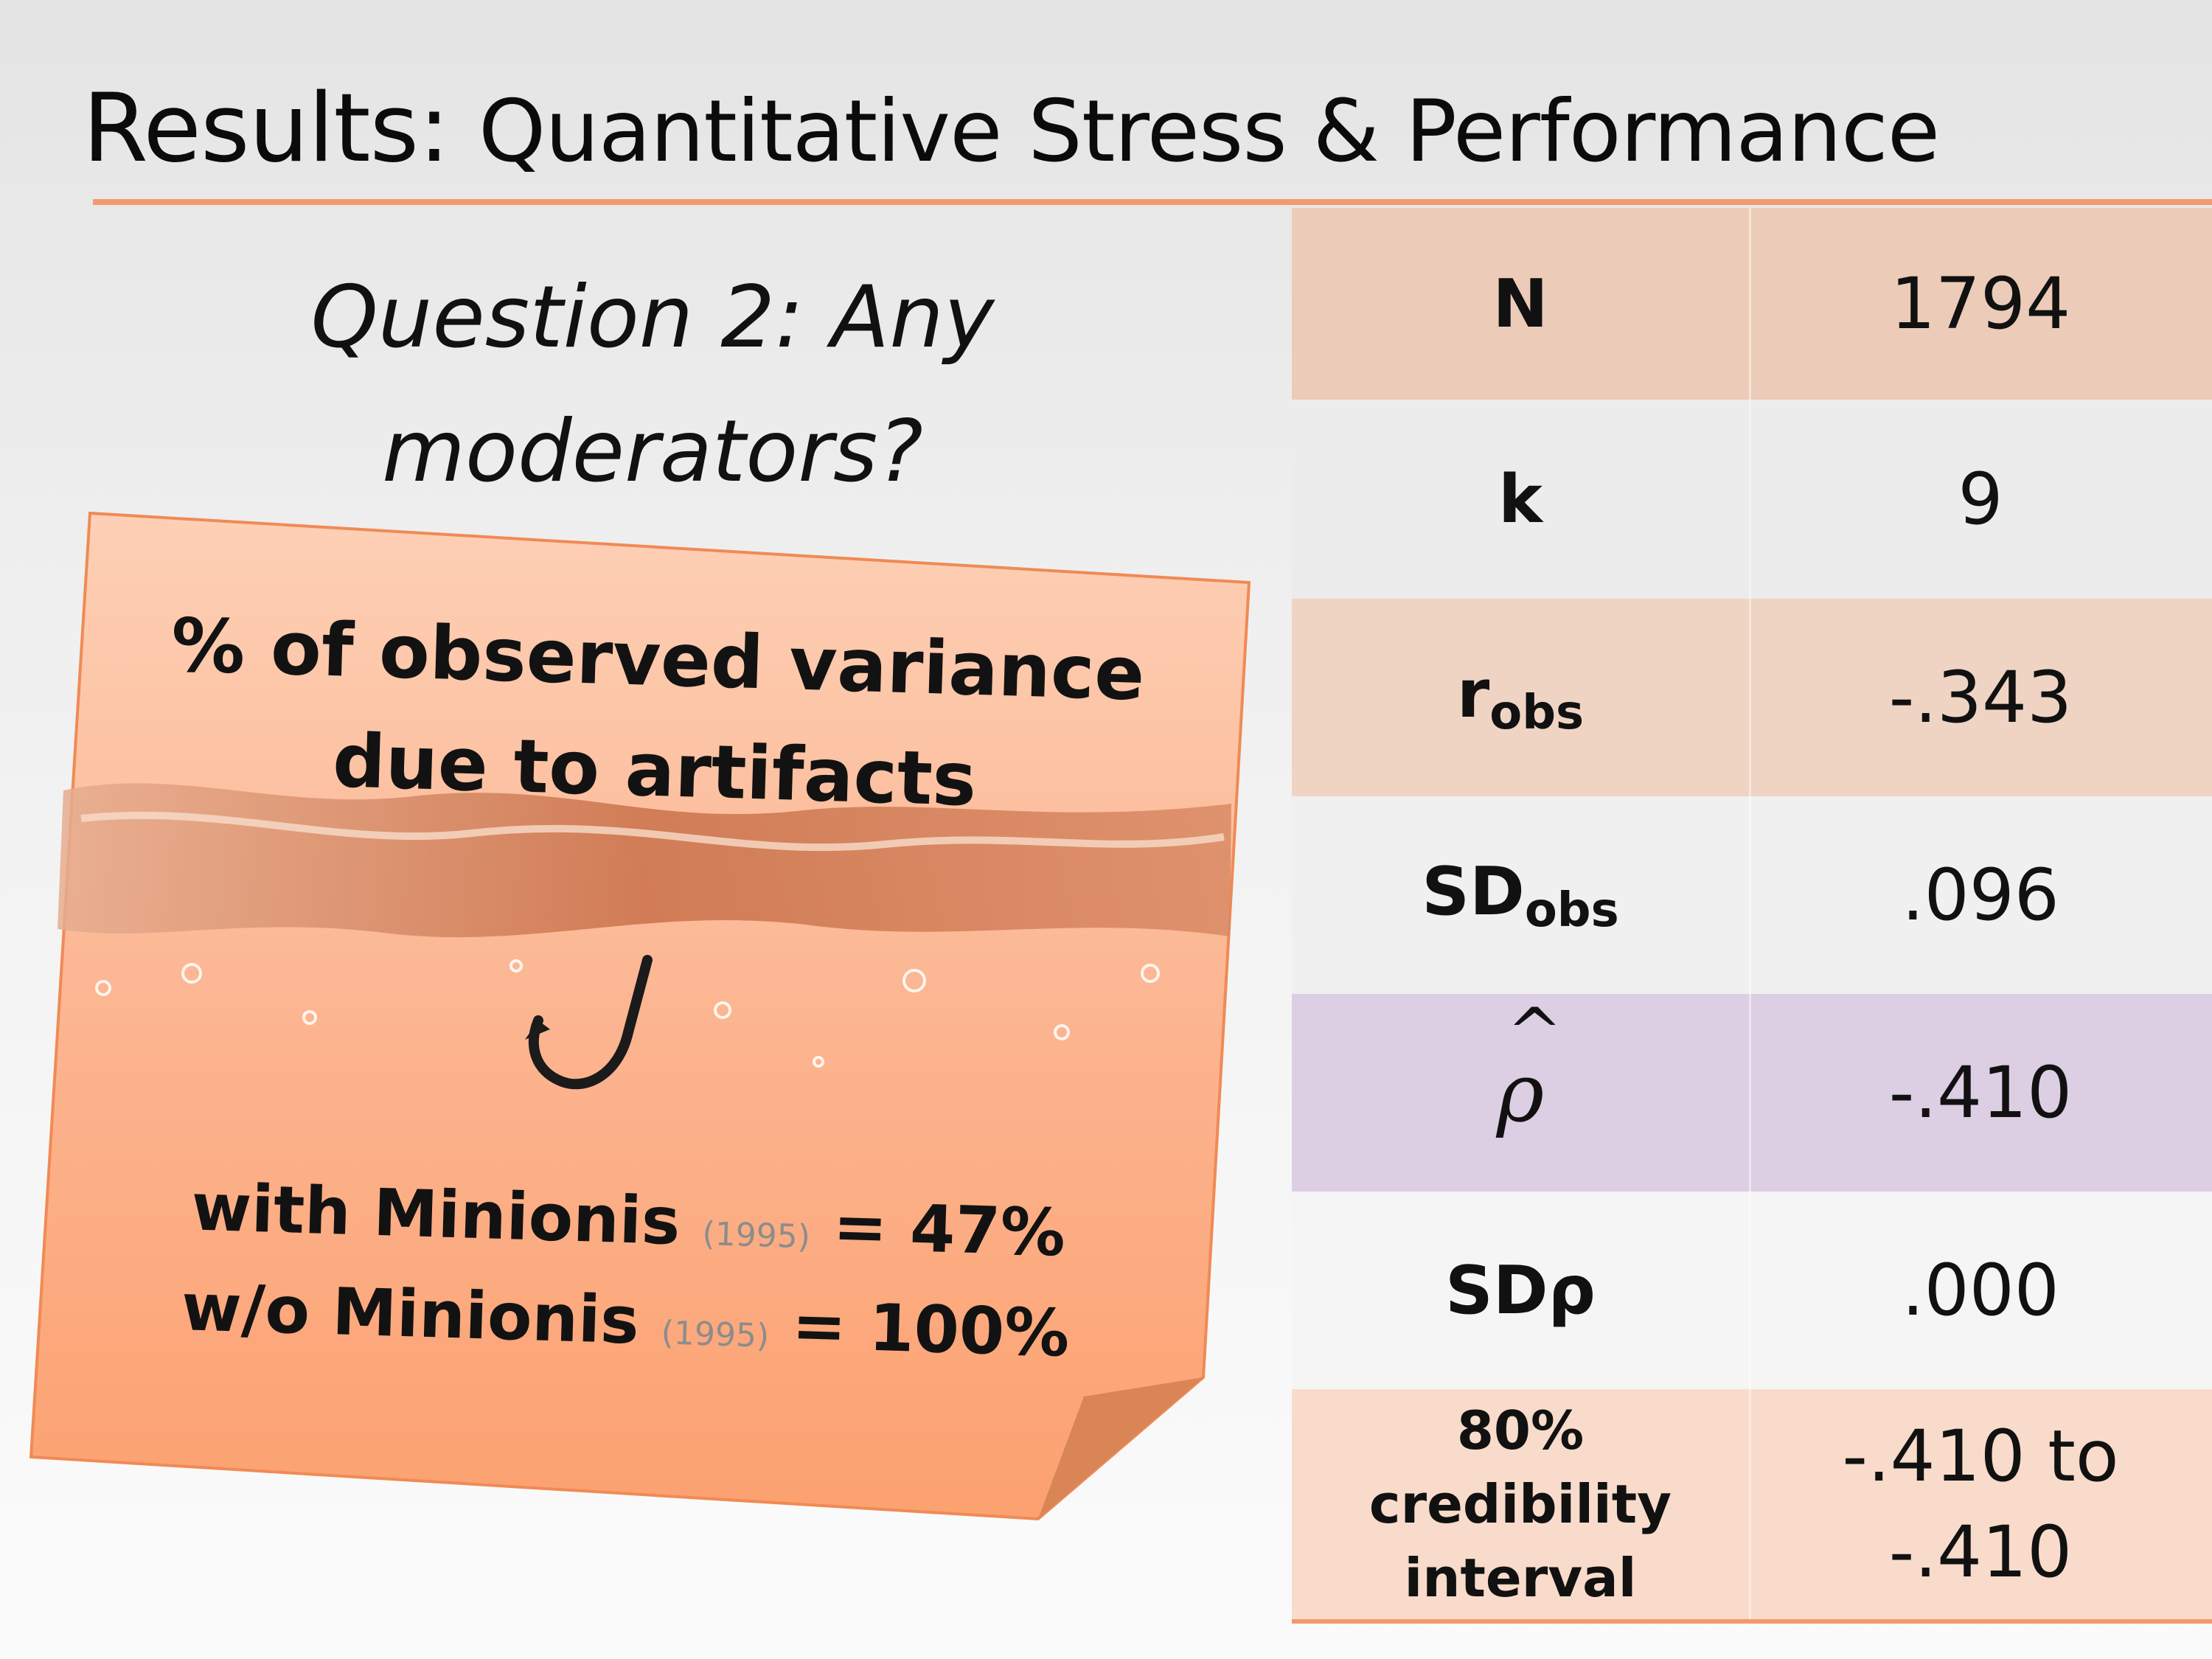 Image resolution: width=2212 pixels, height=1659 pixels. What do you see at coordinates (410, 1314) in the screenshot?
I see `note-without-label: w/o Minionis` at bounding box center [410, 1314].